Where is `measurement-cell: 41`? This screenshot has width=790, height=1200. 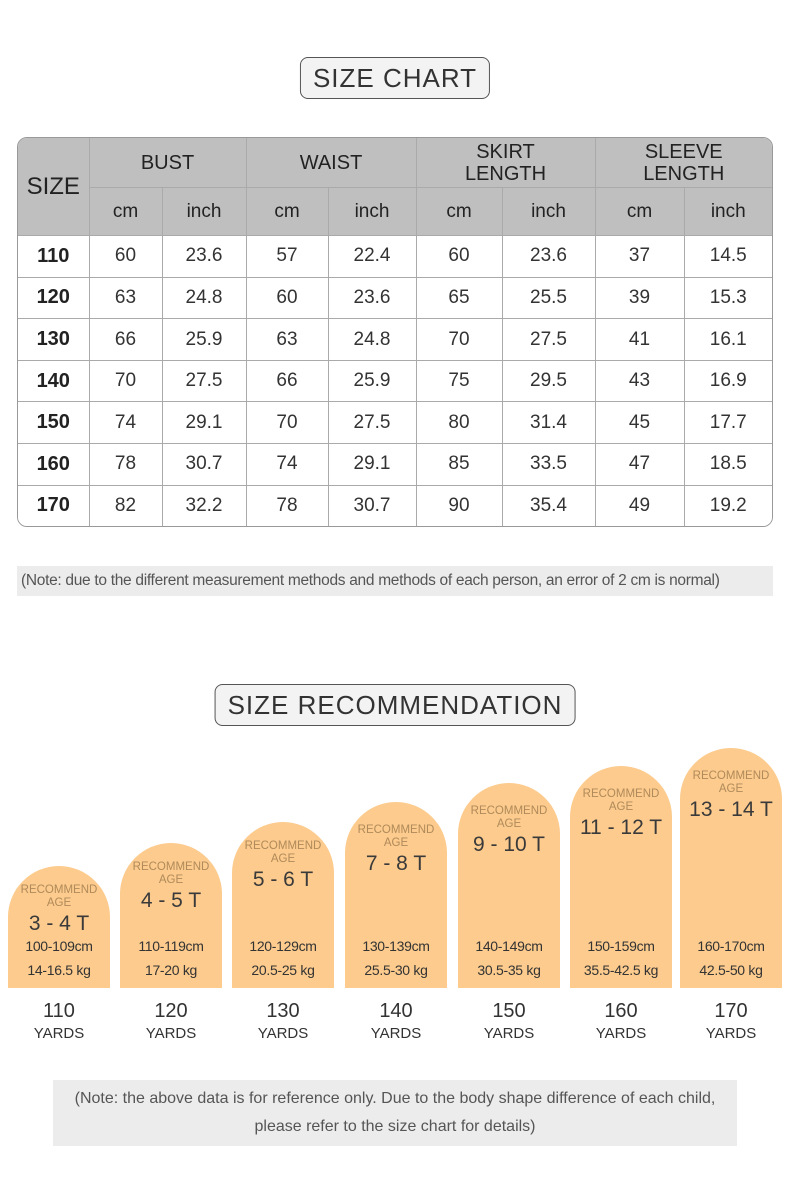
measurement-cell: 41 is located at coordinates (639, 339).